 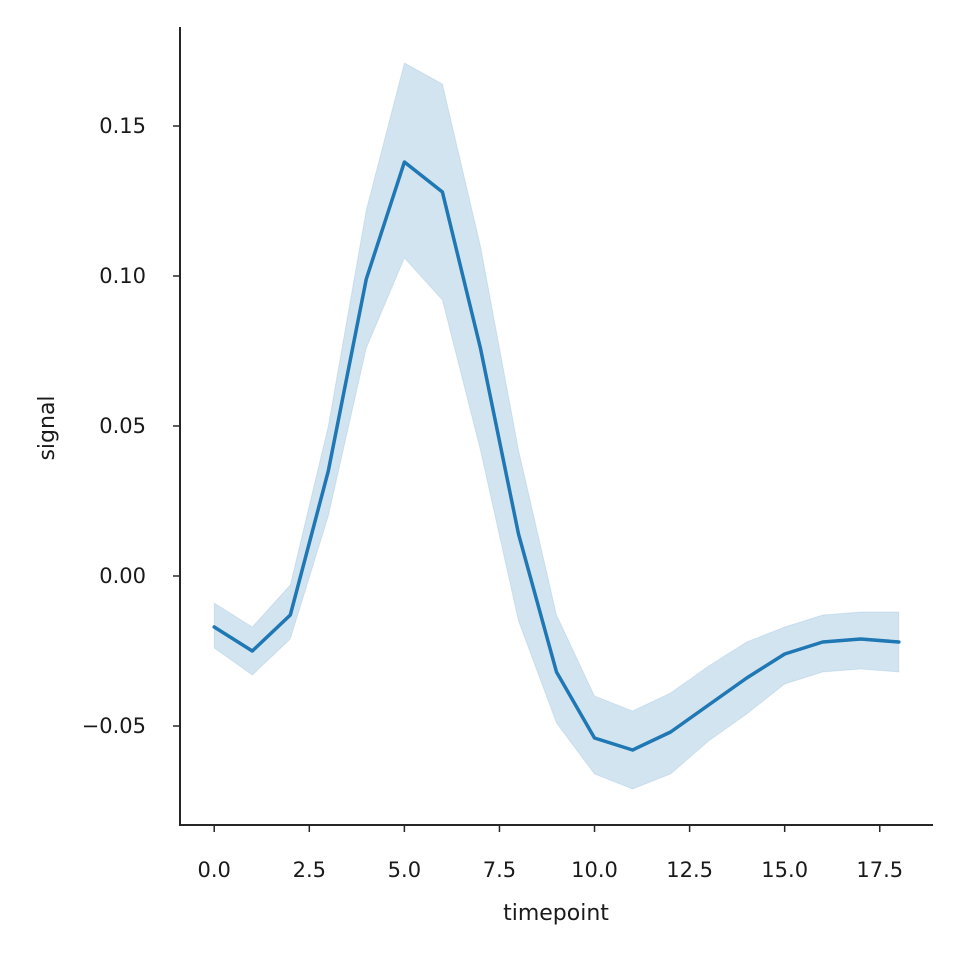 I want to click on y-tick-label: −0.05, so click(x=114, y=726).